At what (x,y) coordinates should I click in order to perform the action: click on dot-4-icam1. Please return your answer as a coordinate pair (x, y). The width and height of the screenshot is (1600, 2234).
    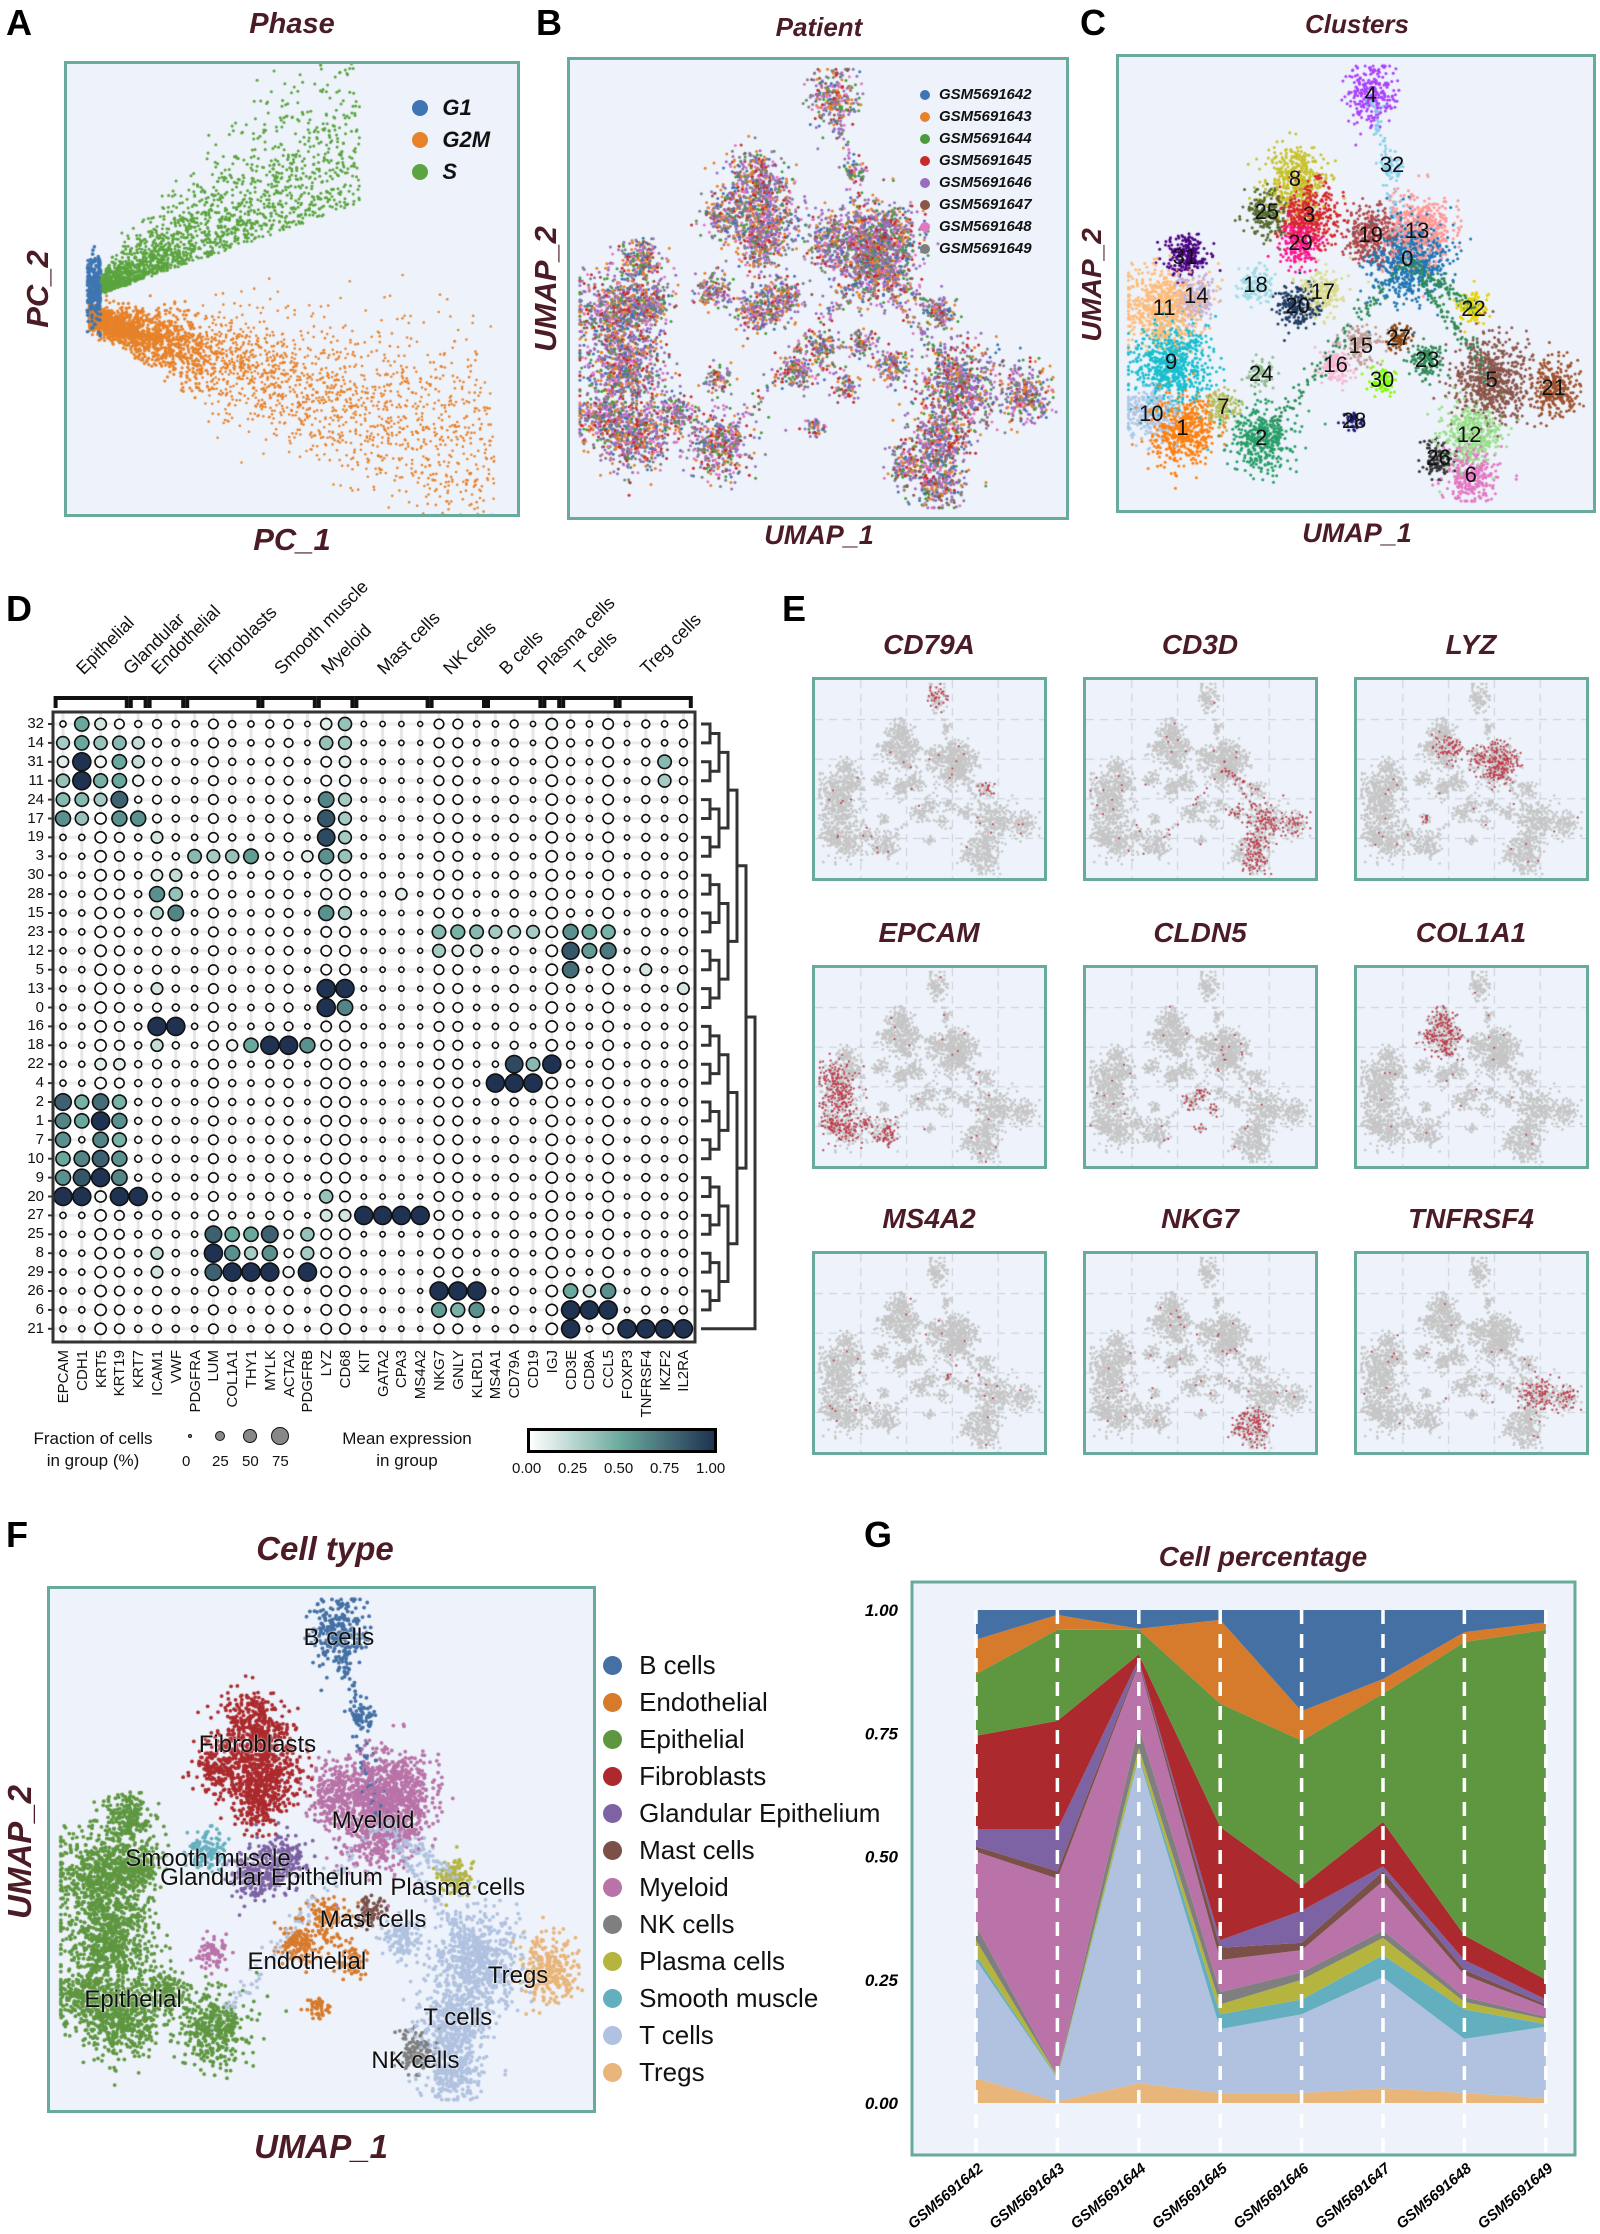
    Looking at the image, I should click on (157, 1083).